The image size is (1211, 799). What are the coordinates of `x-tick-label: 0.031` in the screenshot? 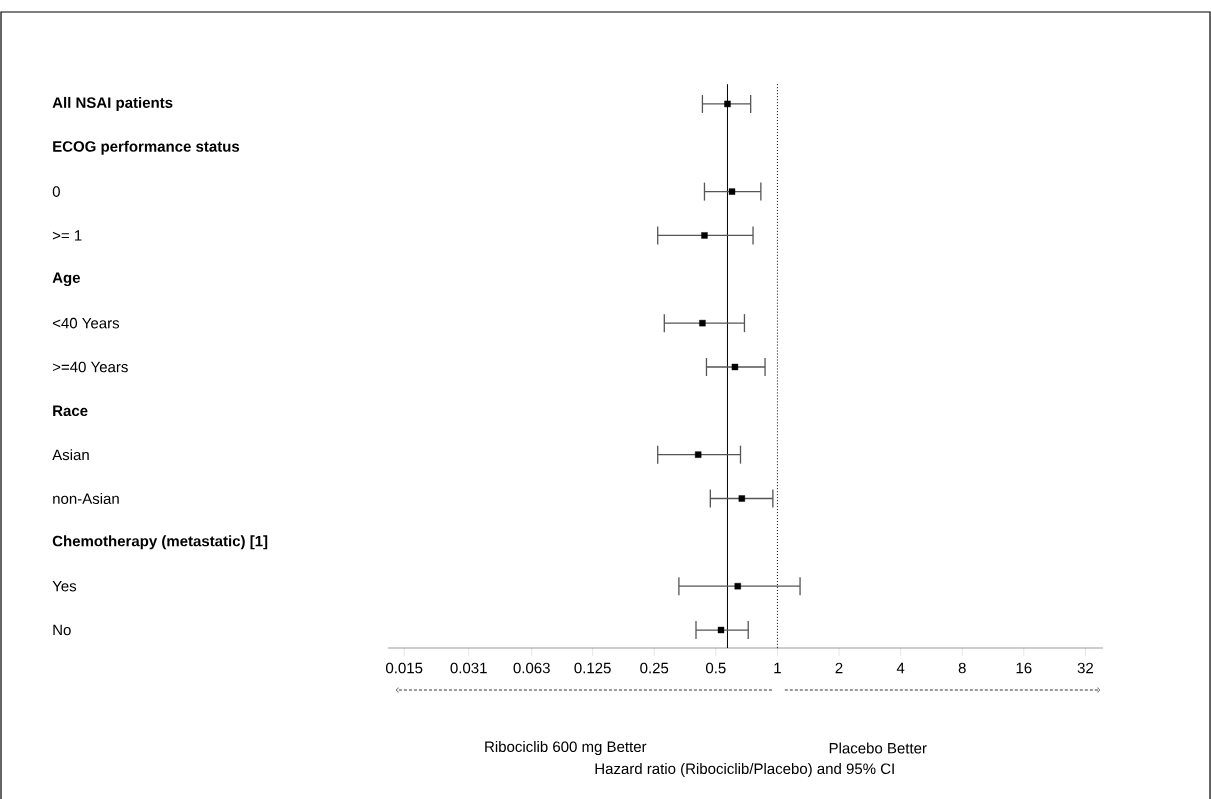 It's located at (468, 668).